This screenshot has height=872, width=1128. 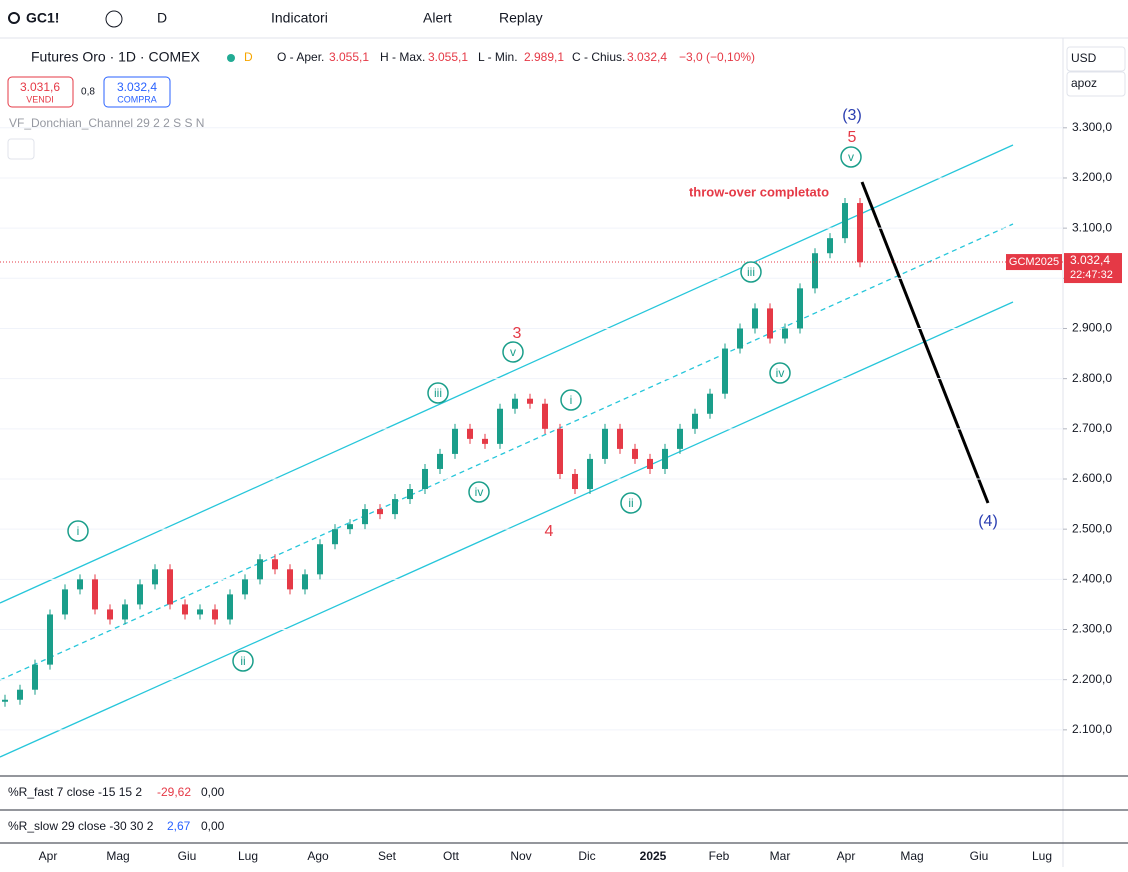 What do you see at coordinates (162, 18) in the screenshot?
I see `interval: D` at bounding box center [162, 18].